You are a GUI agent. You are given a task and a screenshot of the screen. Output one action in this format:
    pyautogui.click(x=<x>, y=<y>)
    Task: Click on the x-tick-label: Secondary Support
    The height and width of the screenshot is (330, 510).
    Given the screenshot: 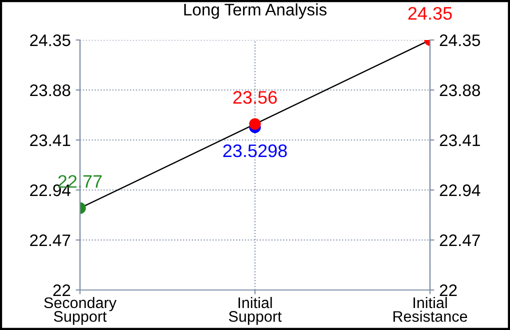 What is the action you would take?
    pyautogui.click(x=80, y=310)
    